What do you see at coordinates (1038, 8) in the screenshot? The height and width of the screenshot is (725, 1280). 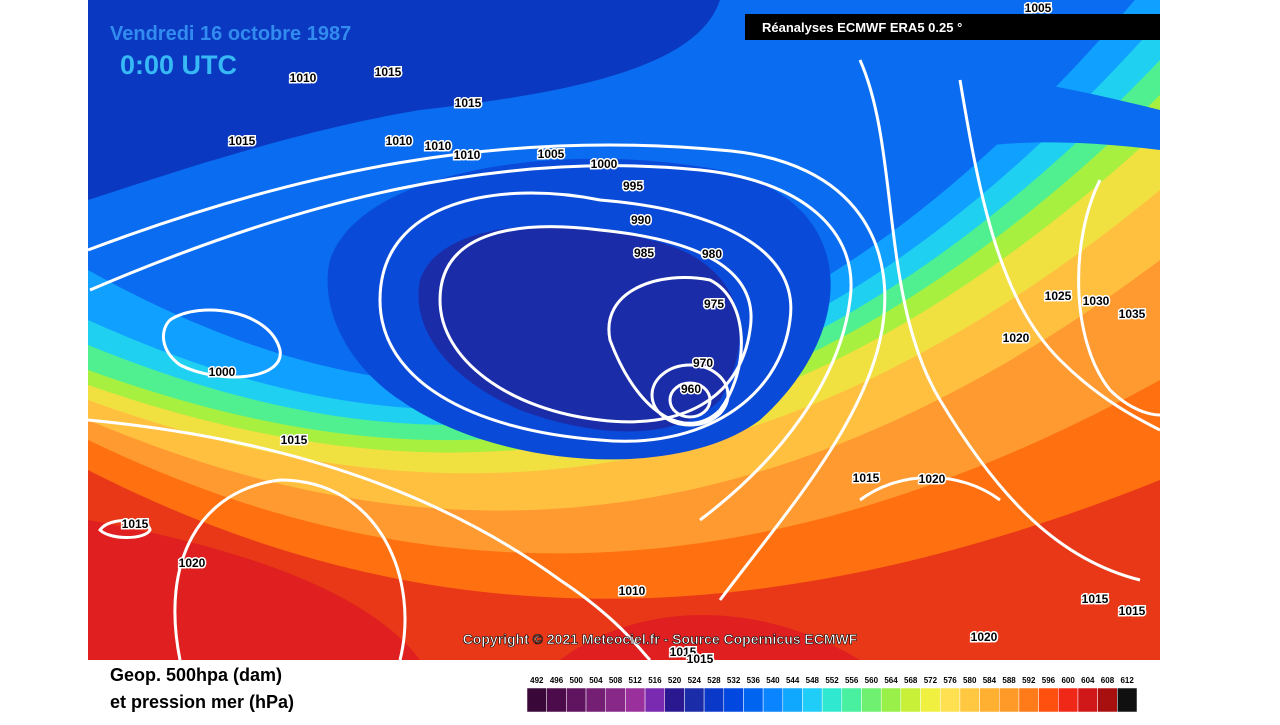 I see `isobar-label: 1005` at bounding box center [1038, 8].